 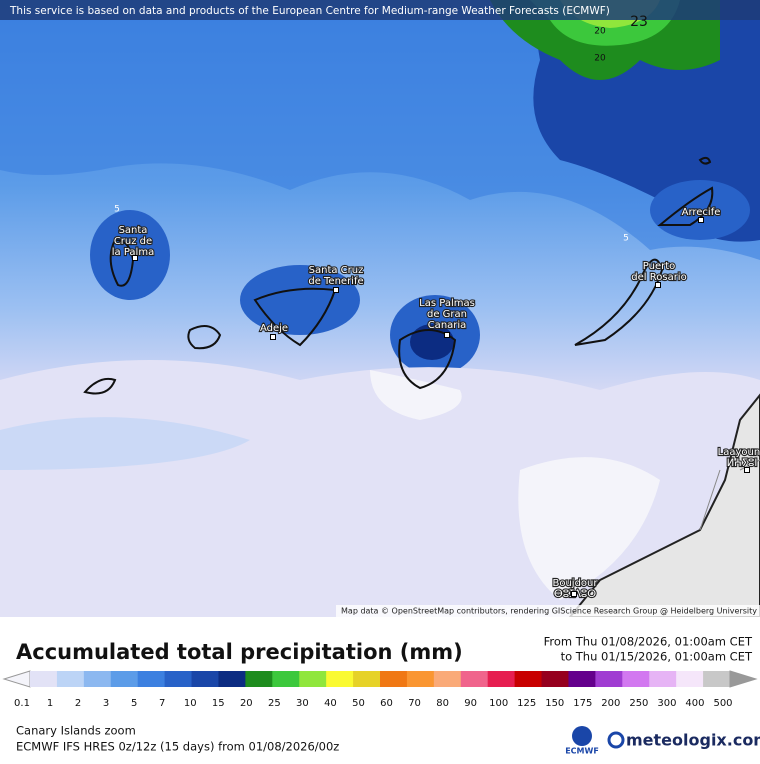 What do you see at coordinates (739, 452) in the screenshot?
I see `place-label: Laayoune` at bounding box center [739, 452].